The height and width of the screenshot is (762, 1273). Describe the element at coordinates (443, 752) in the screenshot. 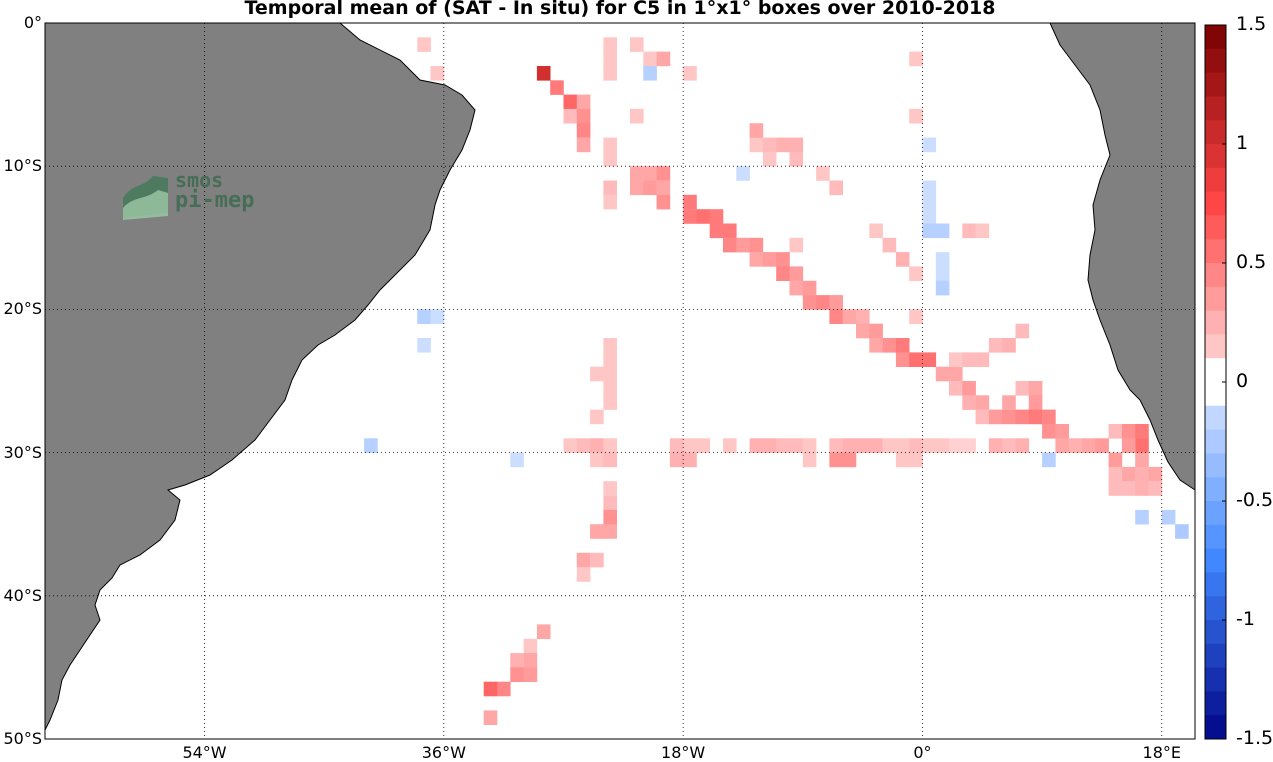

I see `lon-tick-label: 36°W` at that location.